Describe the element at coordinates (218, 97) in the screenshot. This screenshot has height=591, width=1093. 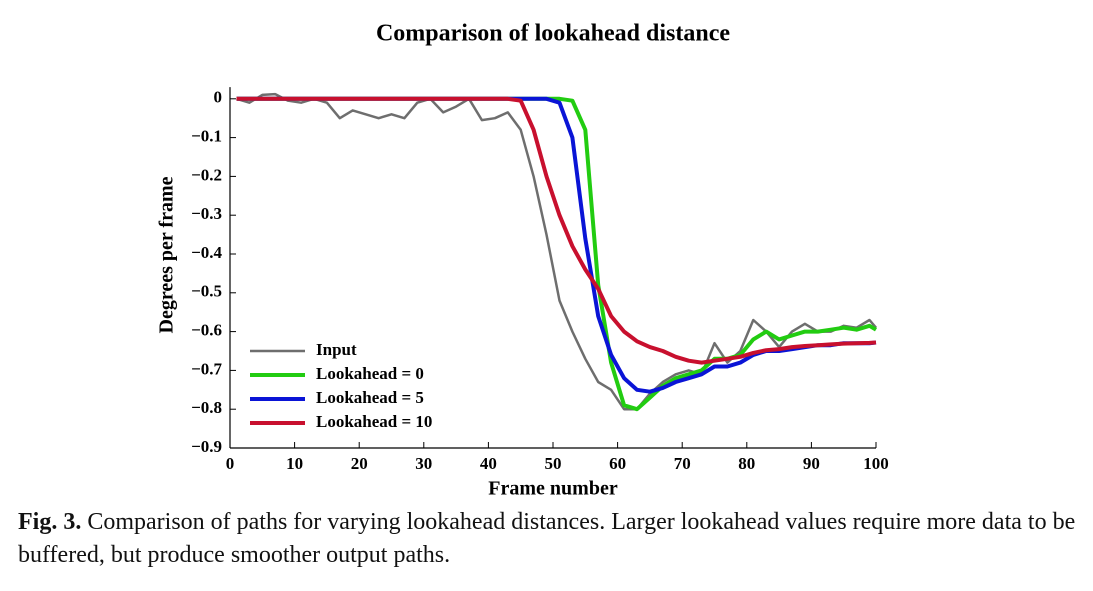
I see `y-tick-label: 0` at that location.